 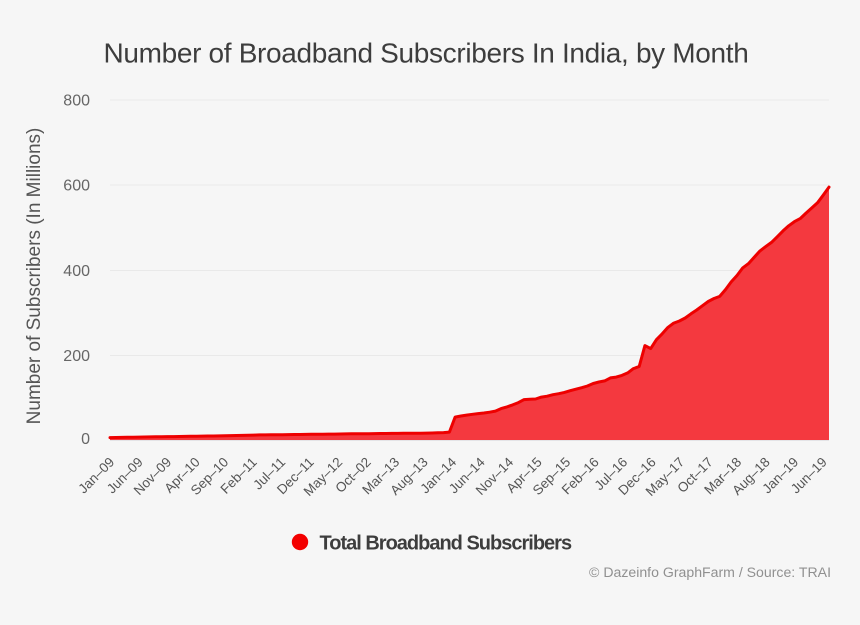 I want to click on svg-text: 200, so click(x=76, y=356).